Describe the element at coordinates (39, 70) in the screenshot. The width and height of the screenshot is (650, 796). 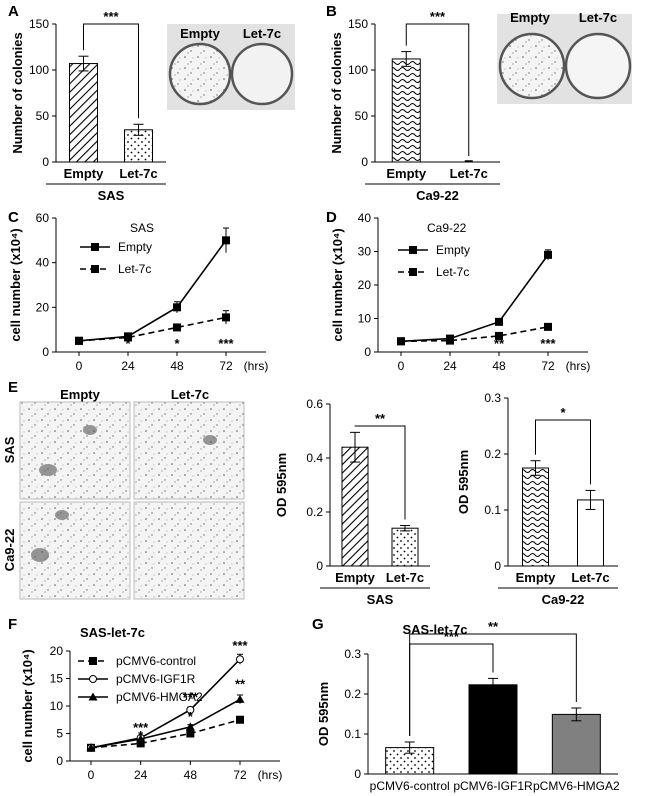
I see `panel-a-ytick-label: 100` at that location.